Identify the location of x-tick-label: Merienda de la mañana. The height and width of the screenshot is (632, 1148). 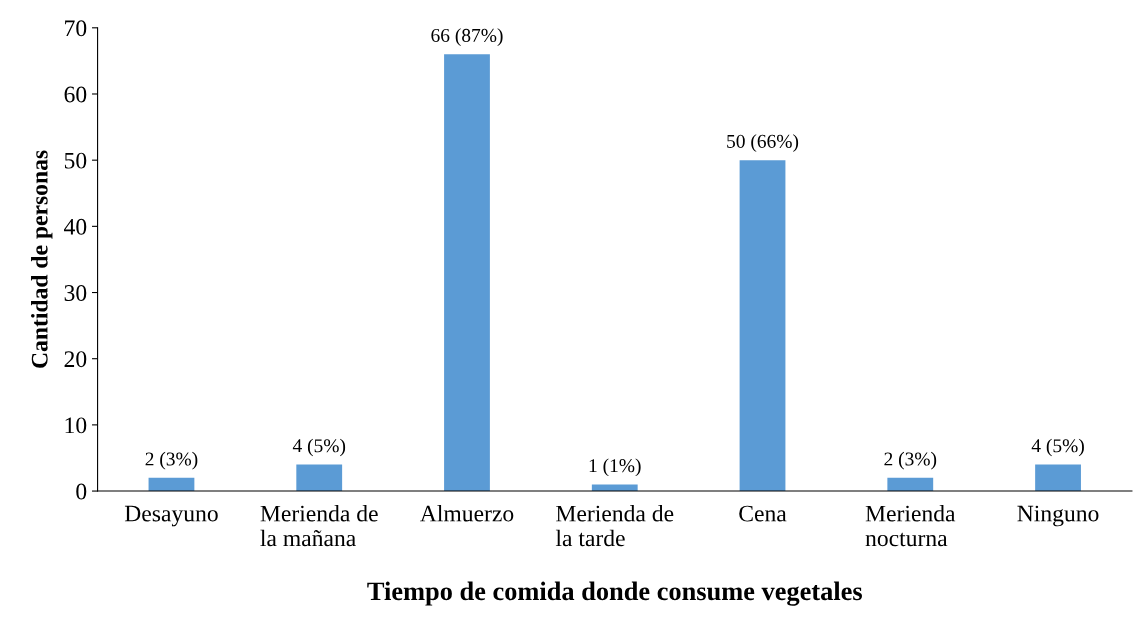
(319, 525).